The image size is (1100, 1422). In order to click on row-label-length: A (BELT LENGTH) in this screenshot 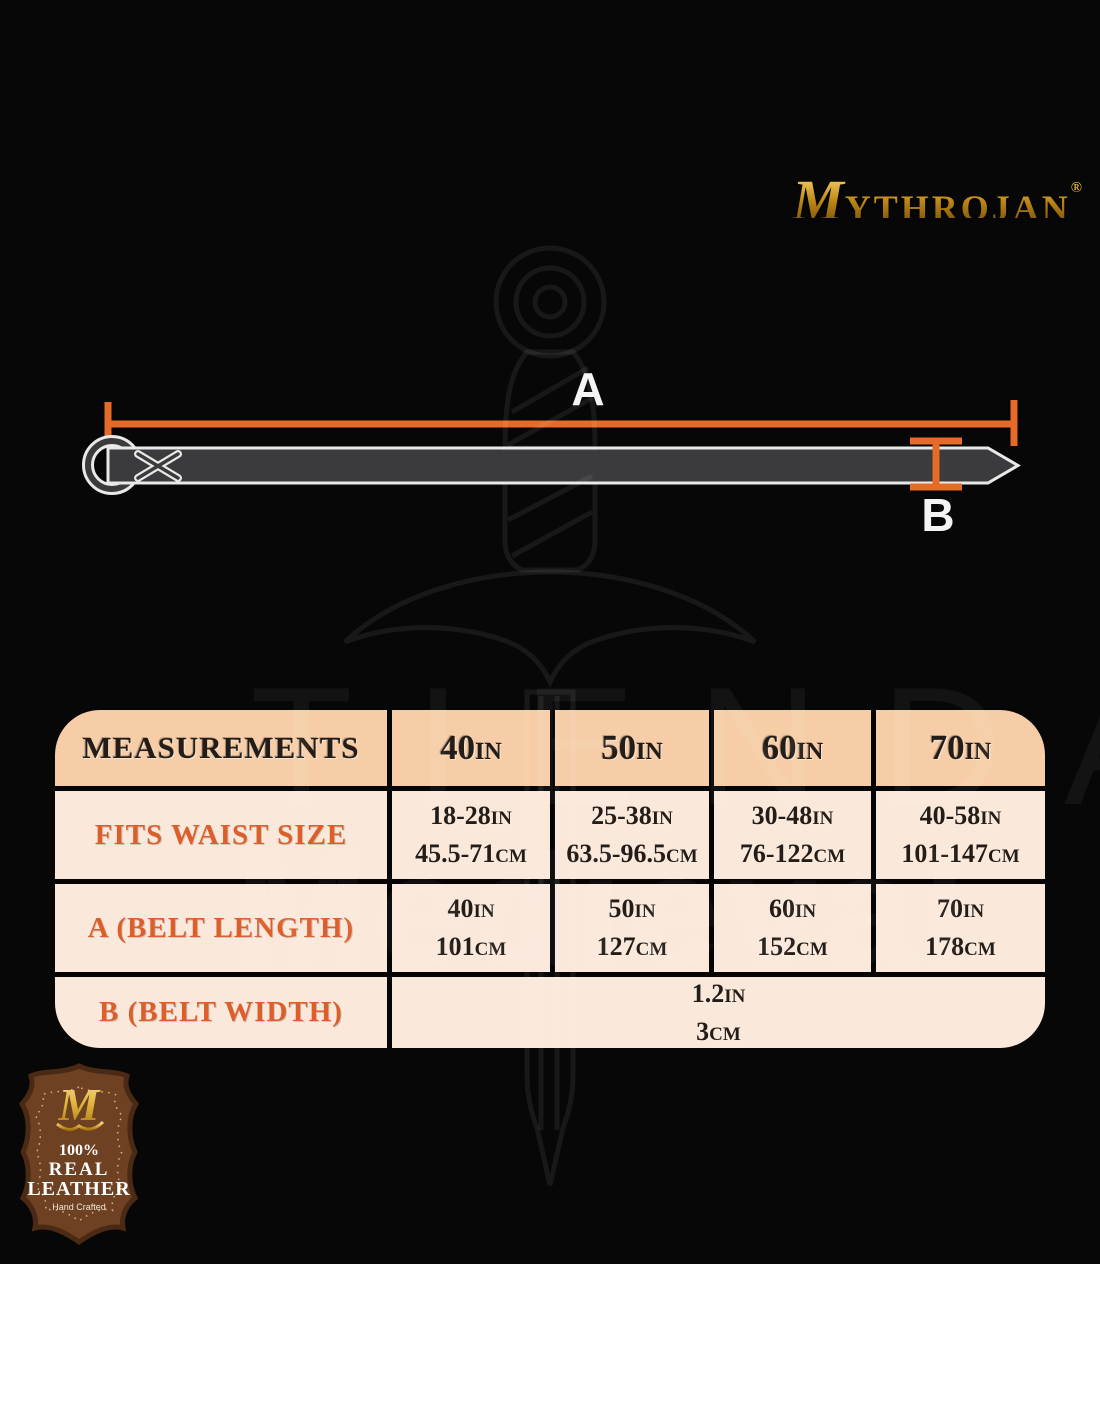, I will do `click(221, 928)`.